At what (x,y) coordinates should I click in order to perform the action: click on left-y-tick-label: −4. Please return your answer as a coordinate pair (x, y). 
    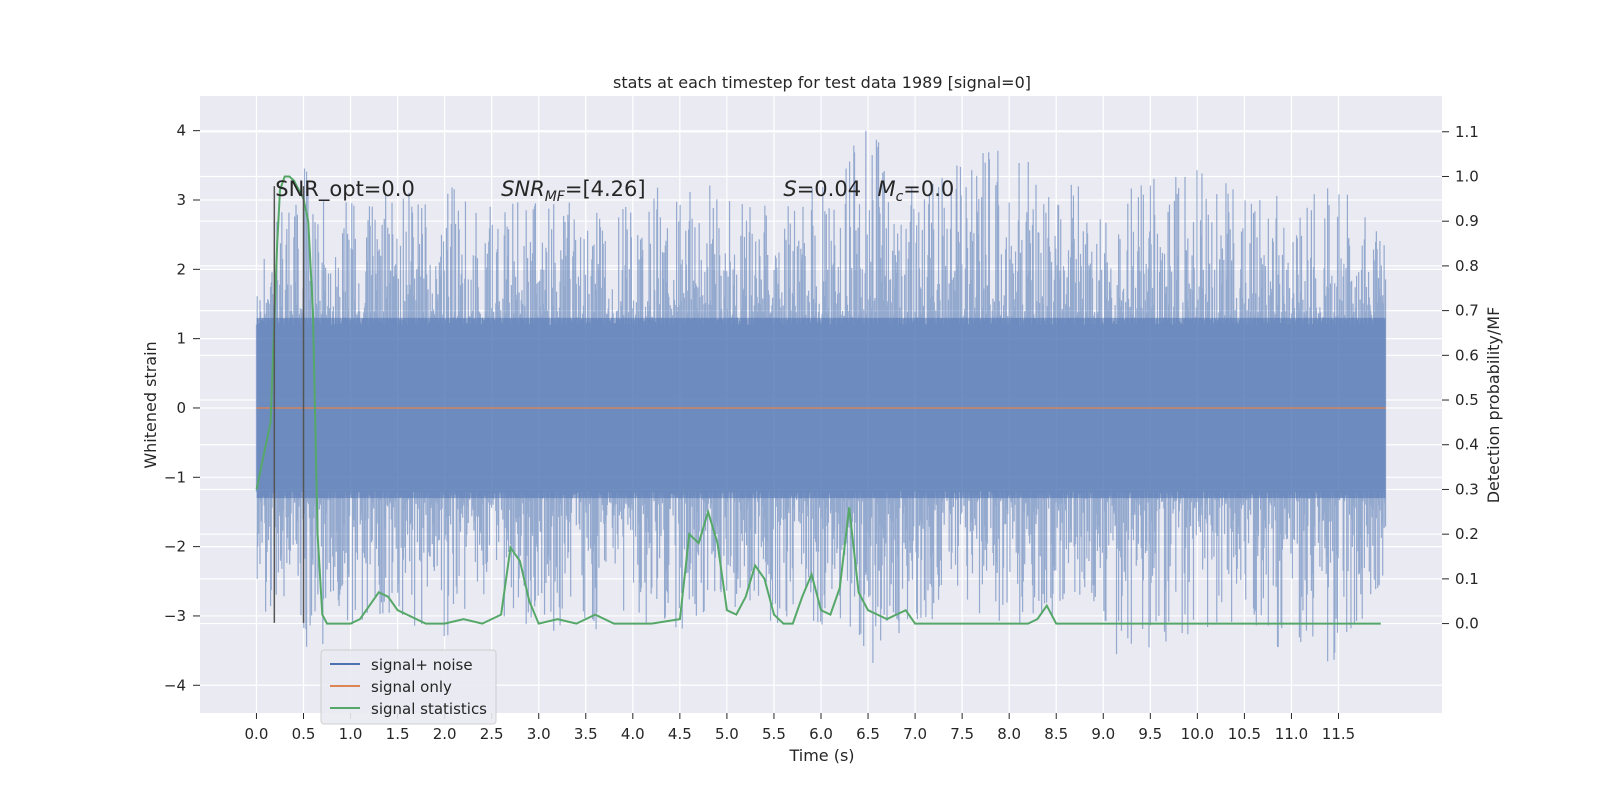
    Looking at the image, I should click on (175, 685).